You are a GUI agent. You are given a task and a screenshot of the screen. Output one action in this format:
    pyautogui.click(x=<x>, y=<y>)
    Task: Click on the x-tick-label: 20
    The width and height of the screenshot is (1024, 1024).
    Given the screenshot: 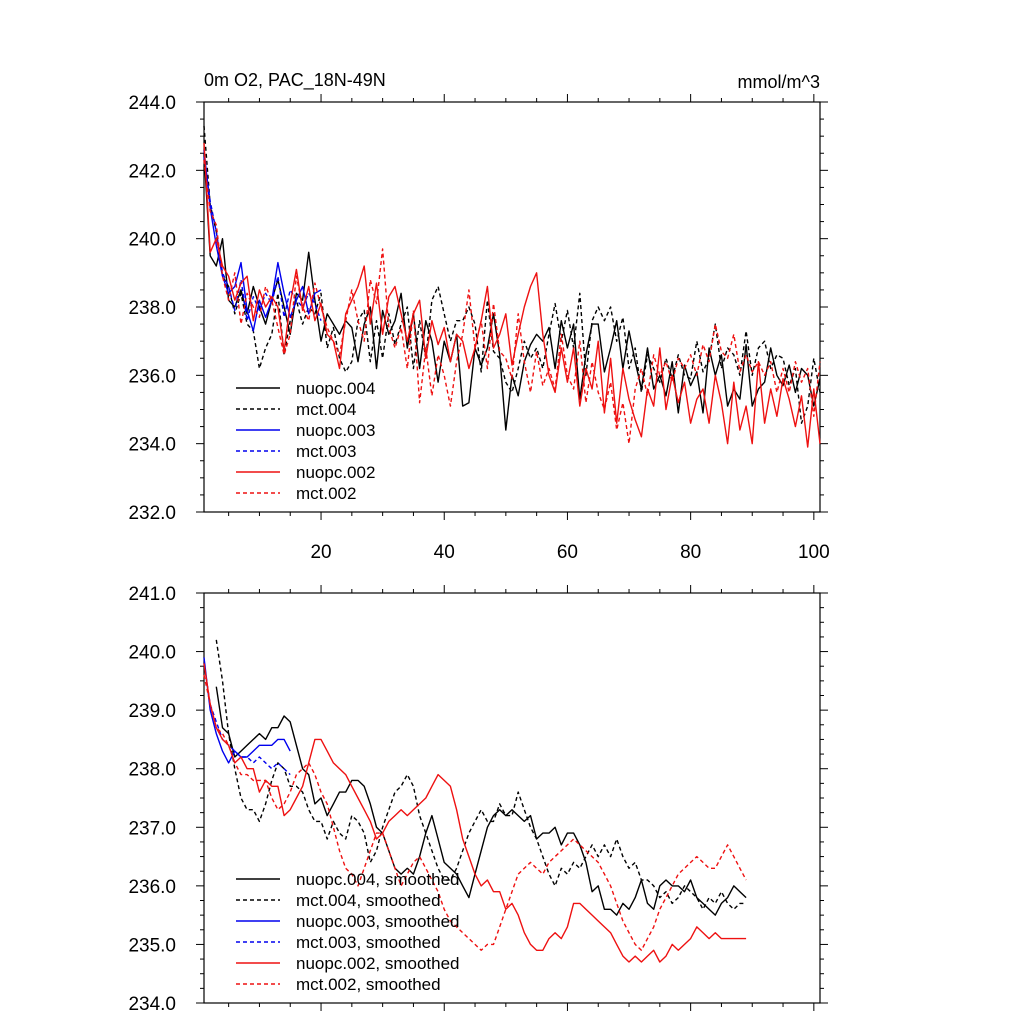 What is the action you would take?
    pyautogui.click(x=320, y=552)
    